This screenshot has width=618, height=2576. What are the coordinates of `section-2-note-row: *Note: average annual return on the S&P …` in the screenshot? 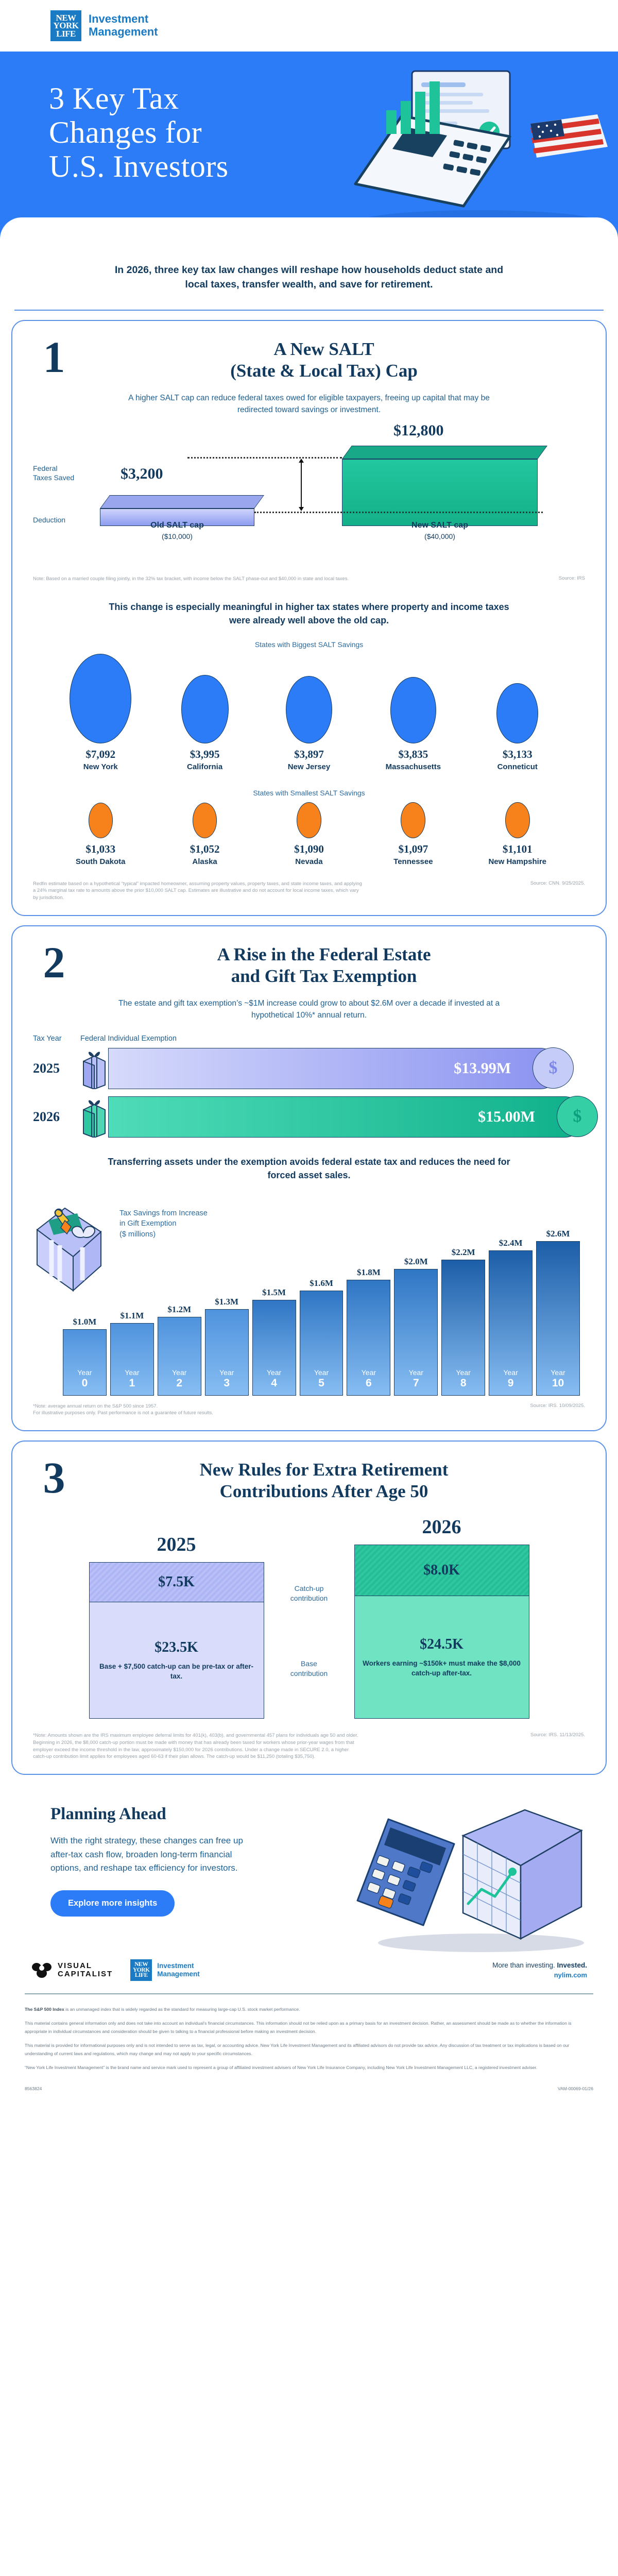 It's located at (309, 1410).